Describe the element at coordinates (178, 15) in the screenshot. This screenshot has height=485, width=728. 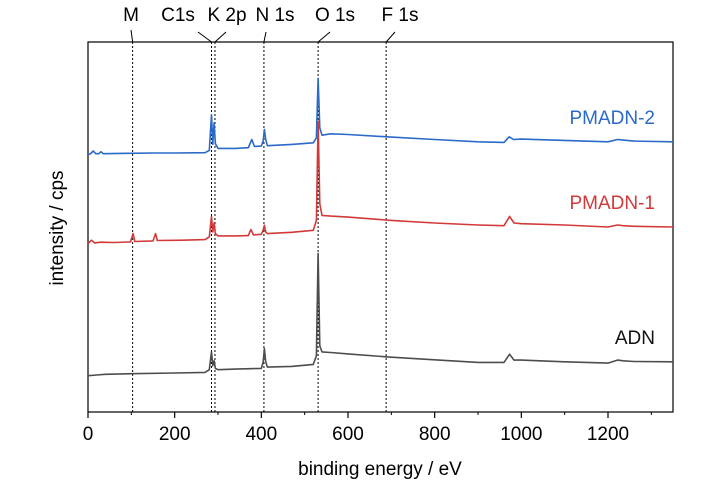
I see `peak-label: C1s` at that location.